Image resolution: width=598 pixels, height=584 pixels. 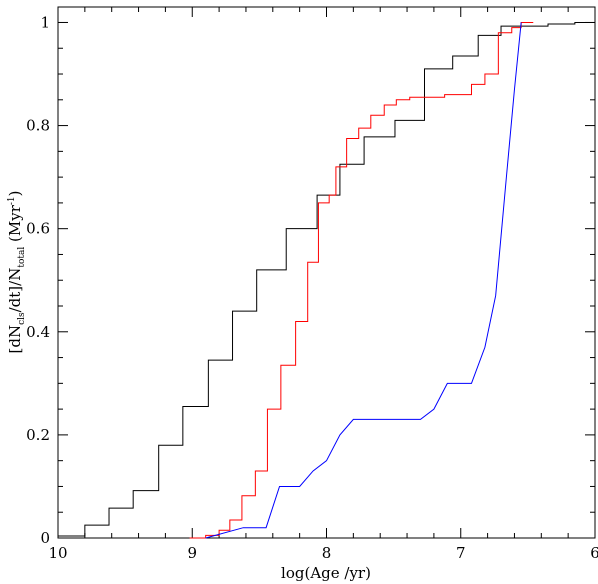 I want to click on x-tick-label: 6, so click(x=594, y=553).